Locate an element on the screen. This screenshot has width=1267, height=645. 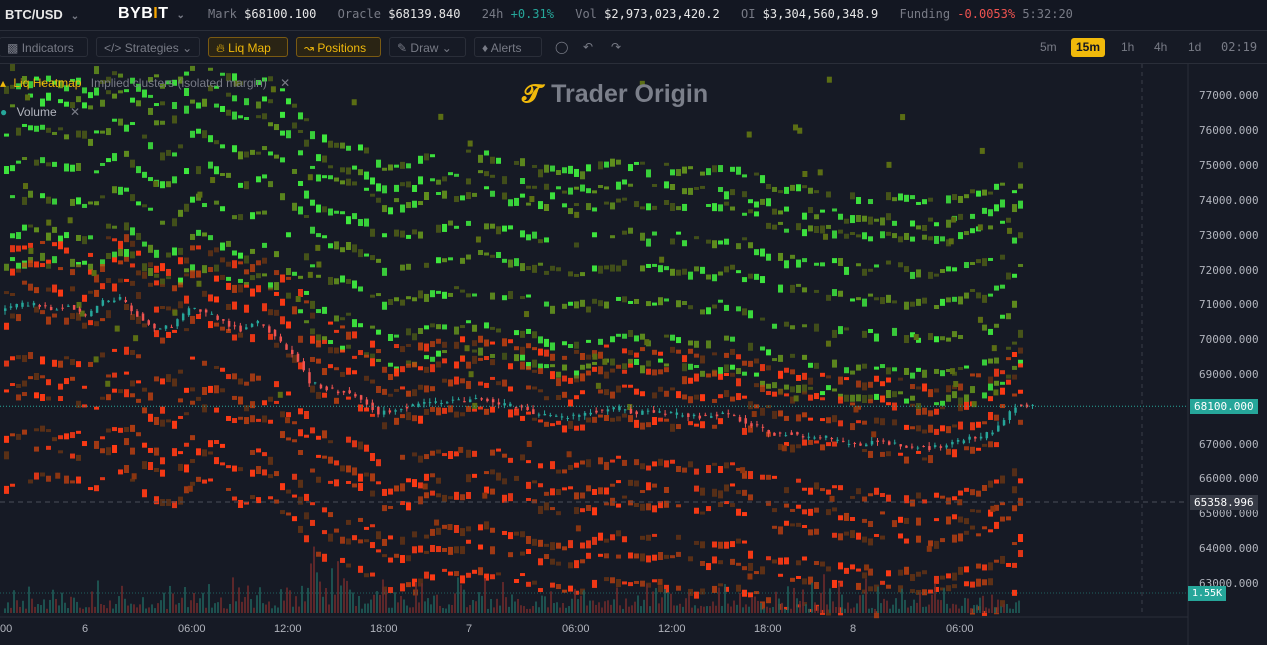
symbol-selector: BTC/USD ⌄ is located at coordinates (42, 14).